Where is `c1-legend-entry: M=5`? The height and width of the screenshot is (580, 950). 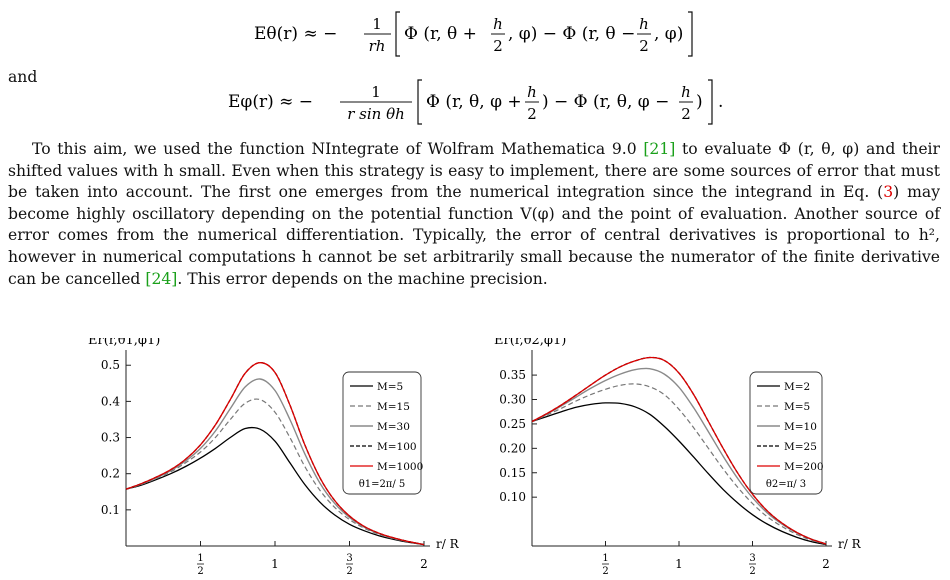 c1-legend-entry: M=5 is located at coordinates (797, 407).